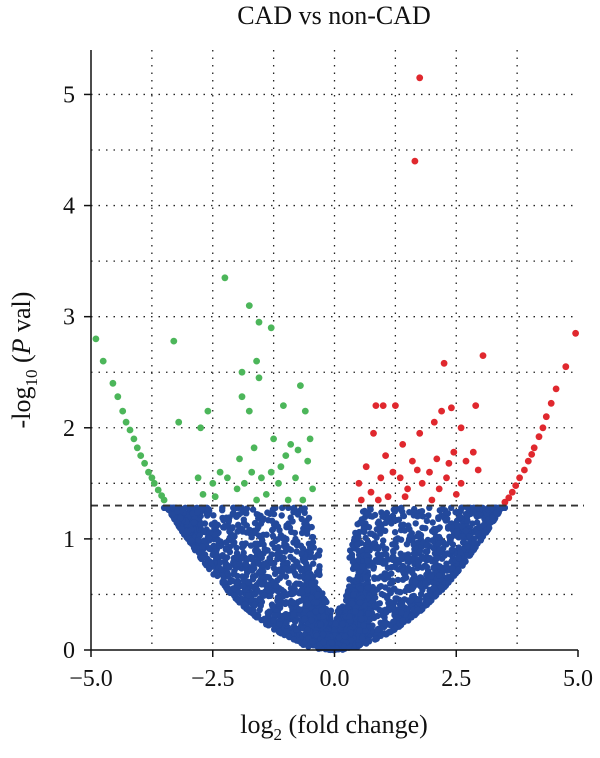 This screenshot has width=600, height=758. Describe the element at coordinates (69, 651) in the screenshot. I see `y-tick-label: 0` at that location.